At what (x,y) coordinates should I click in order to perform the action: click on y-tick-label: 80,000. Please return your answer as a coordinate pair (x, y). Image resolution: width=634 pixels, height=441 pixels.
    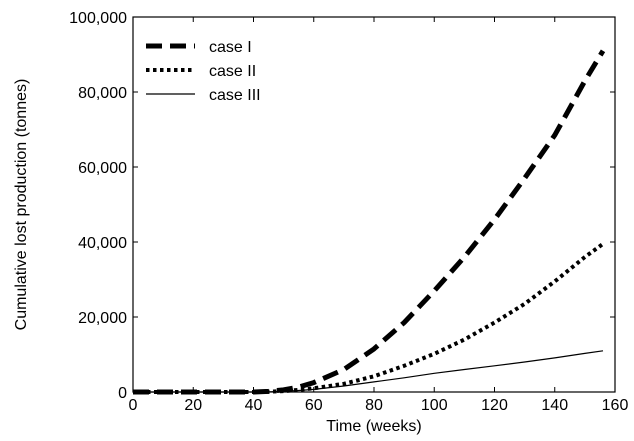
    Looking at the image, I should click on (102, 93).